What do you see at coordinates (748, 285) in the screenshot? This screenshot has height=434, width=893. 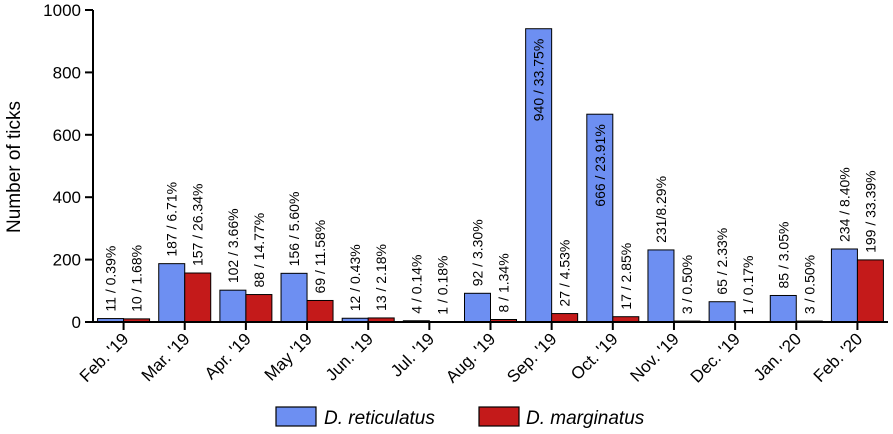 I see `data-label-marginatus-10: 1 / 0.17%` at bounding box center [748, 285].